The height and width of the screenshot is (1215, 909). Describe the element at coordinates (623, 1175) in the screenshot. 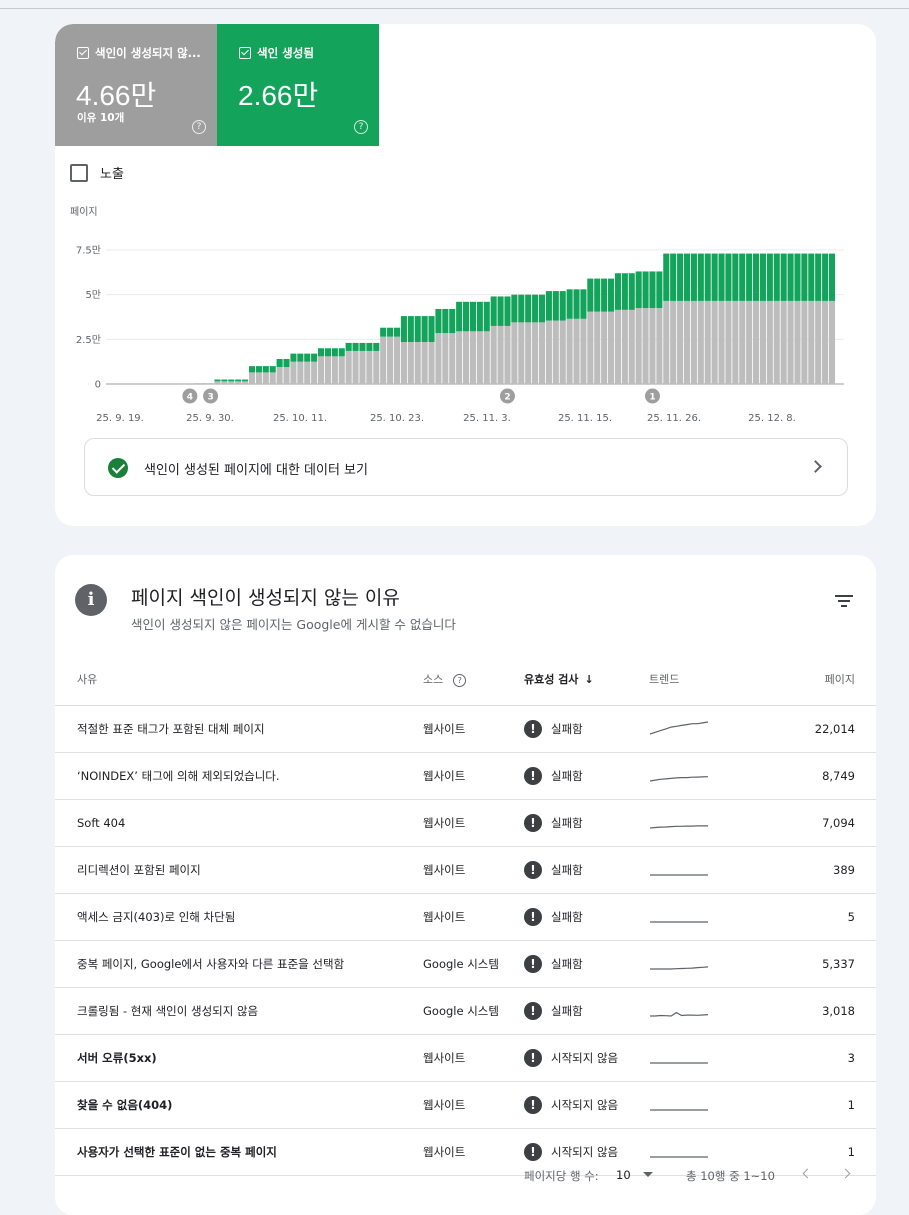

I see `rows-per-page-select: 10` at that location.